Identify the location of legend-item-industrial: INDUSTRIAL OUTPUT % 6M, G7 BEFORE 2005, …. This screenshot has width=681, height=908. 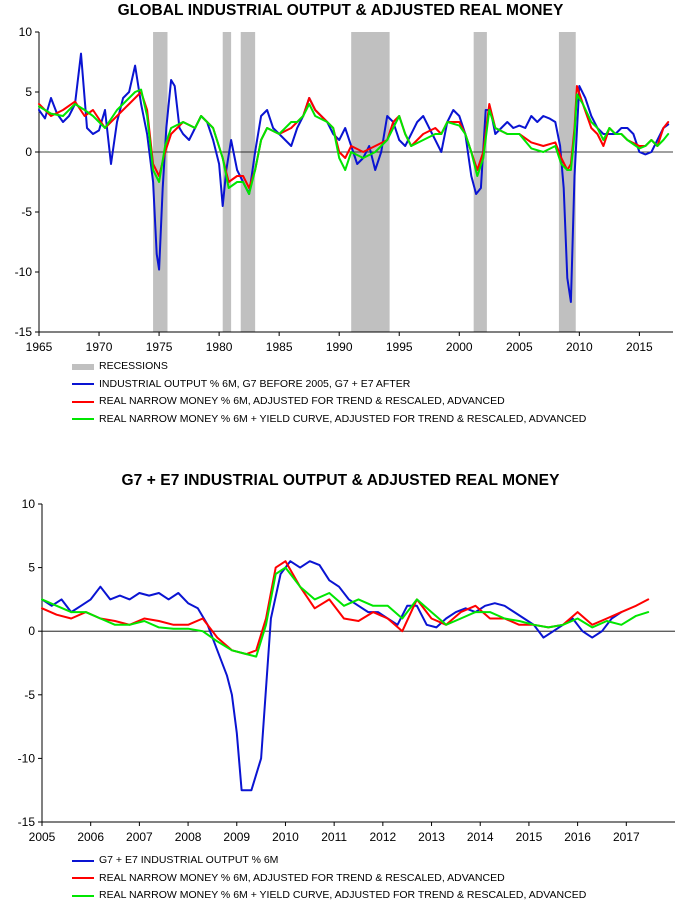
(329, 385).